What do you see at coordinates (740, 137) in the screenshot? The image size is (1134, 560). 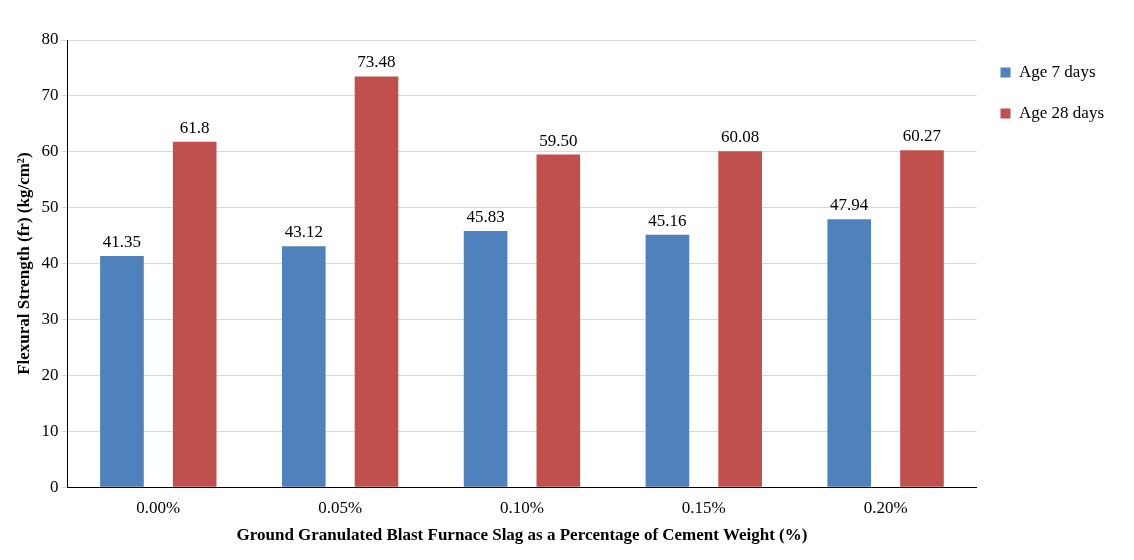 I see `data-label: 60.08` at bounding box center [740, 137].